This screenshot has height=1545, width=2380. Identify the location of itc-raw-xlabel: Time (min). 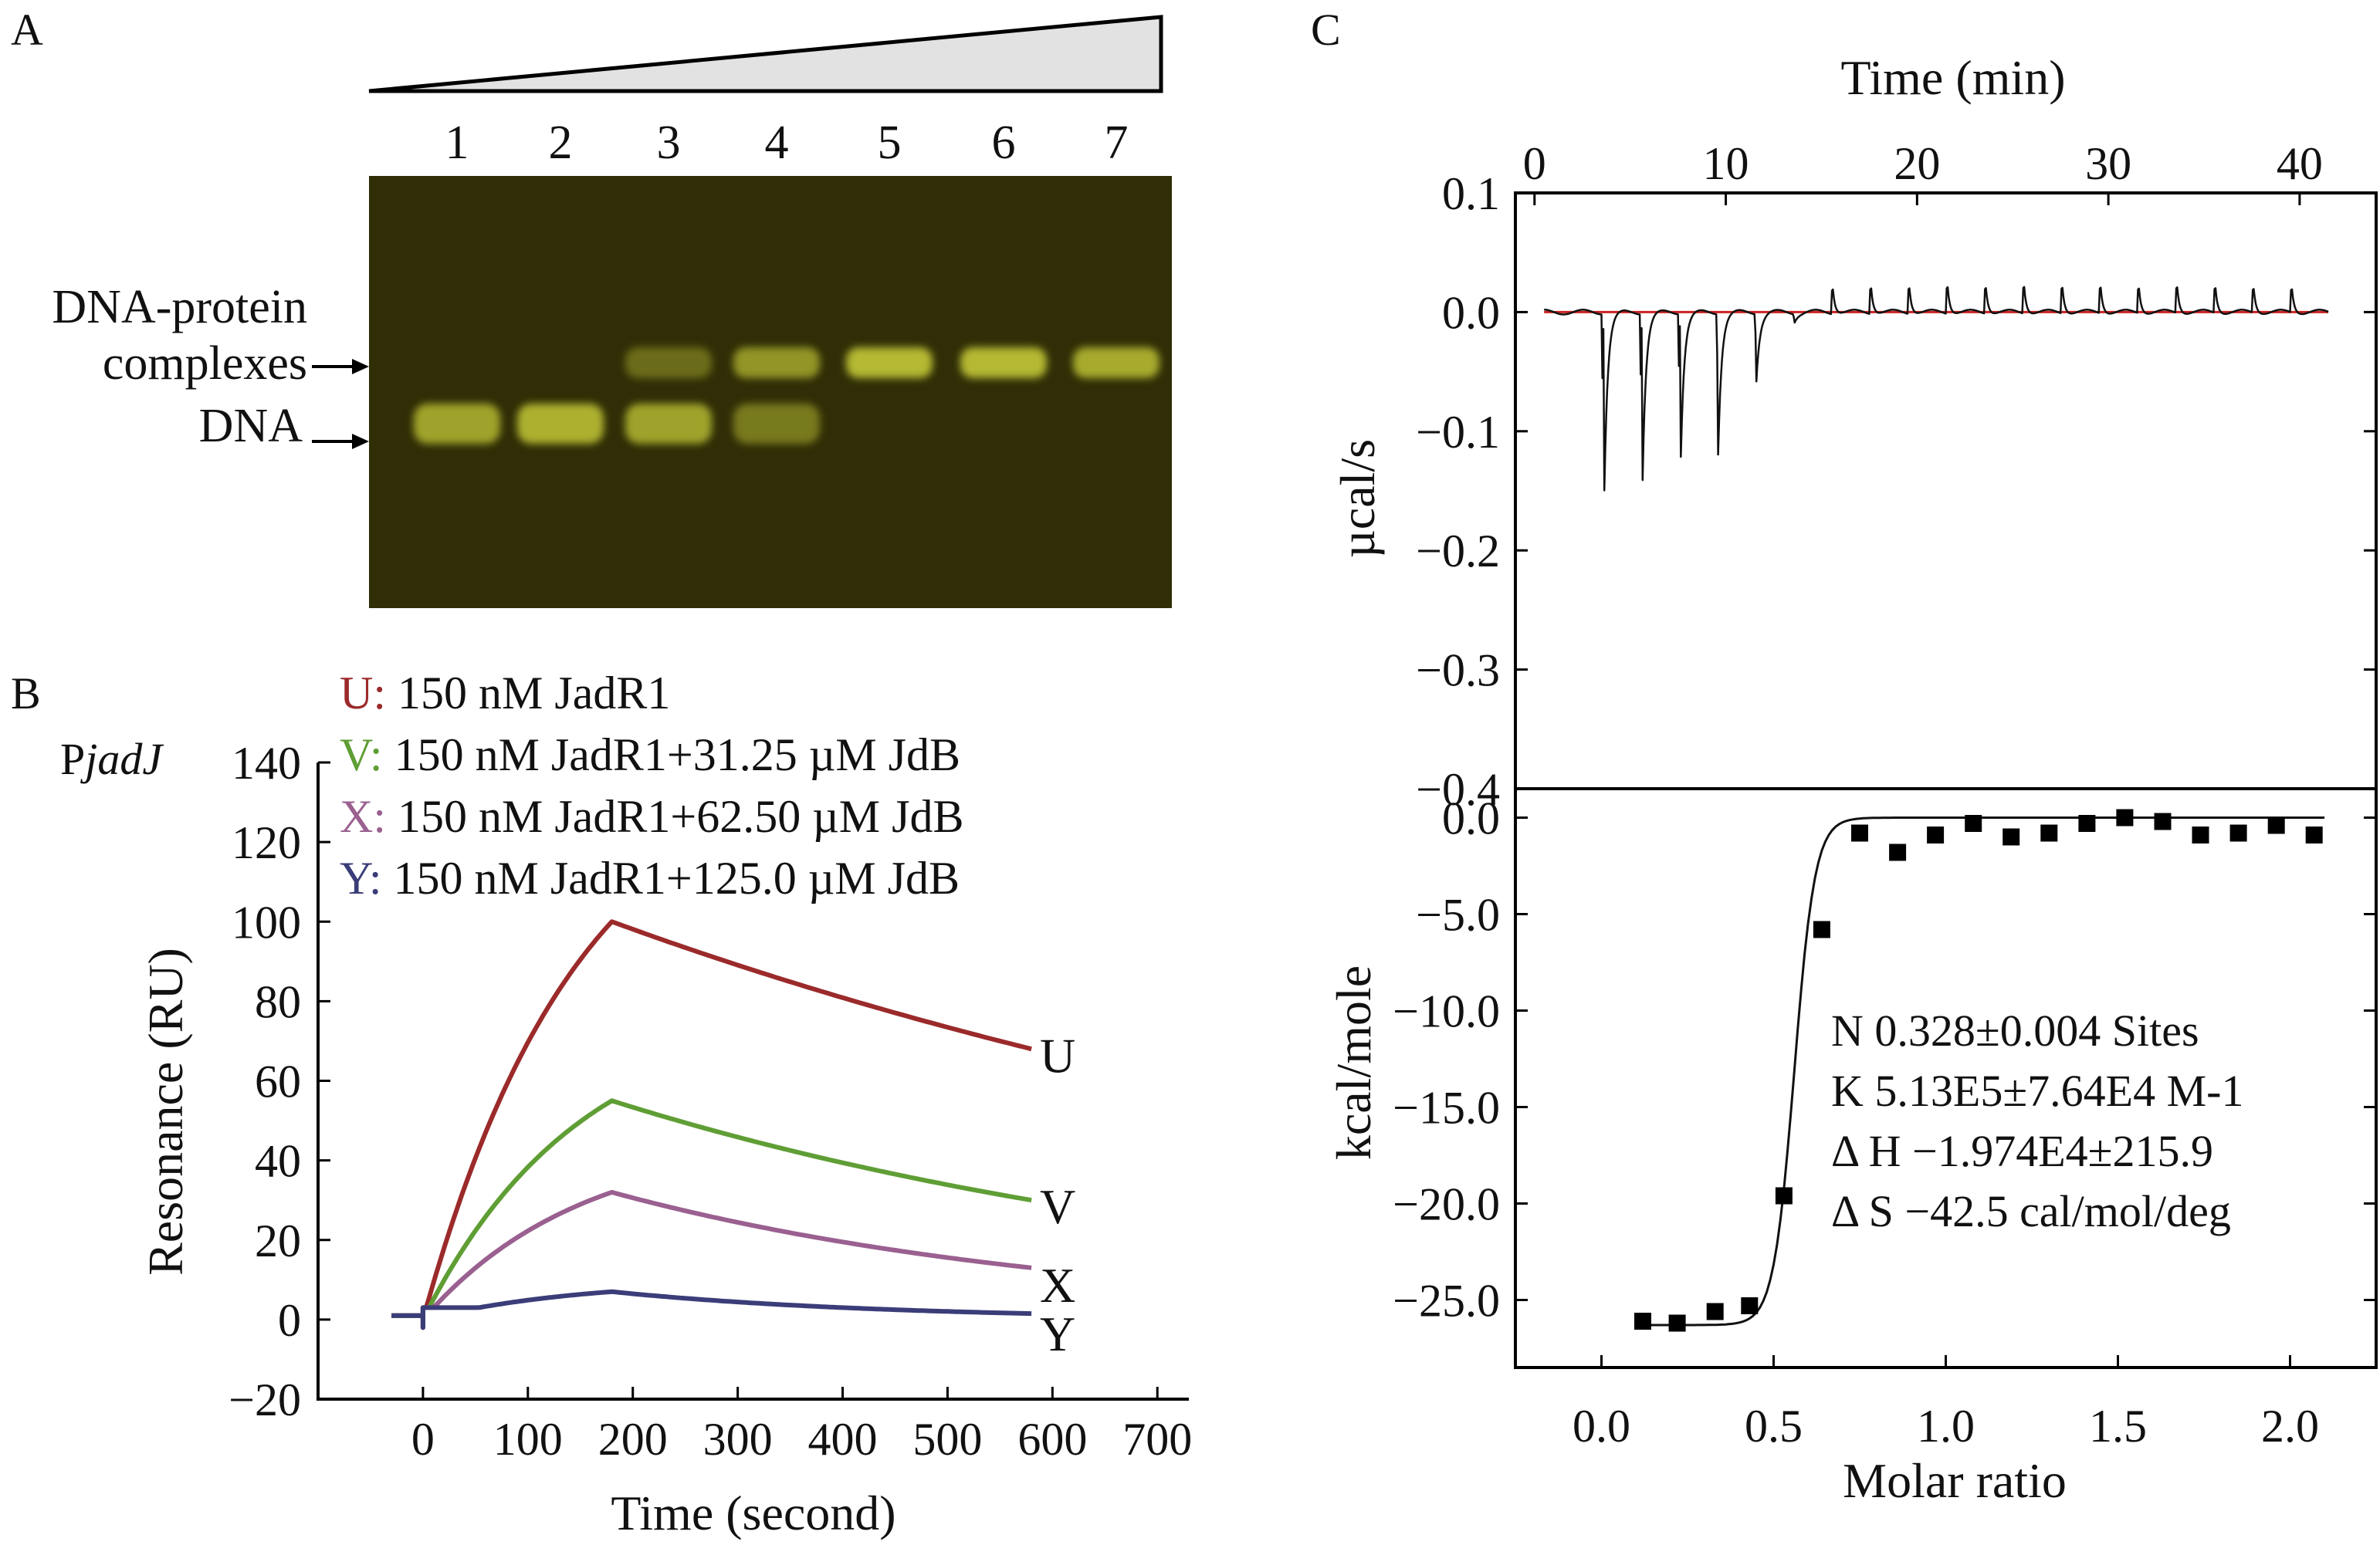
(1953, 77).